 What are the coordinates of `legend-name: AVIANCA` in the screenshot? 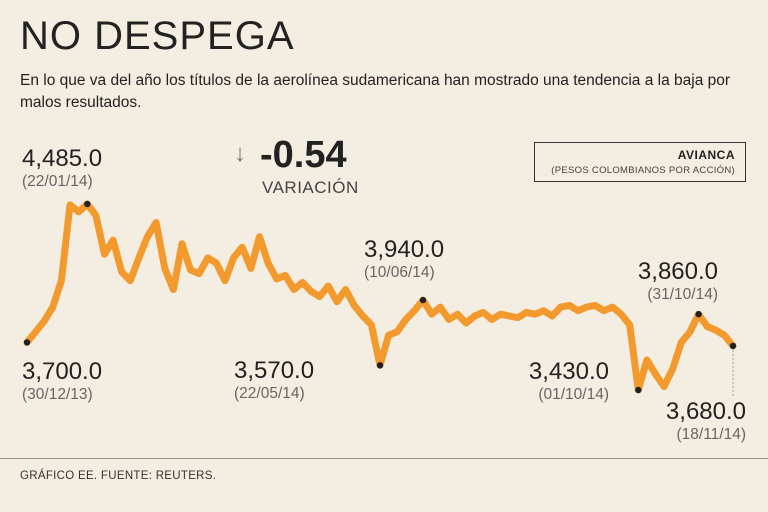 It's located at (706, 155).